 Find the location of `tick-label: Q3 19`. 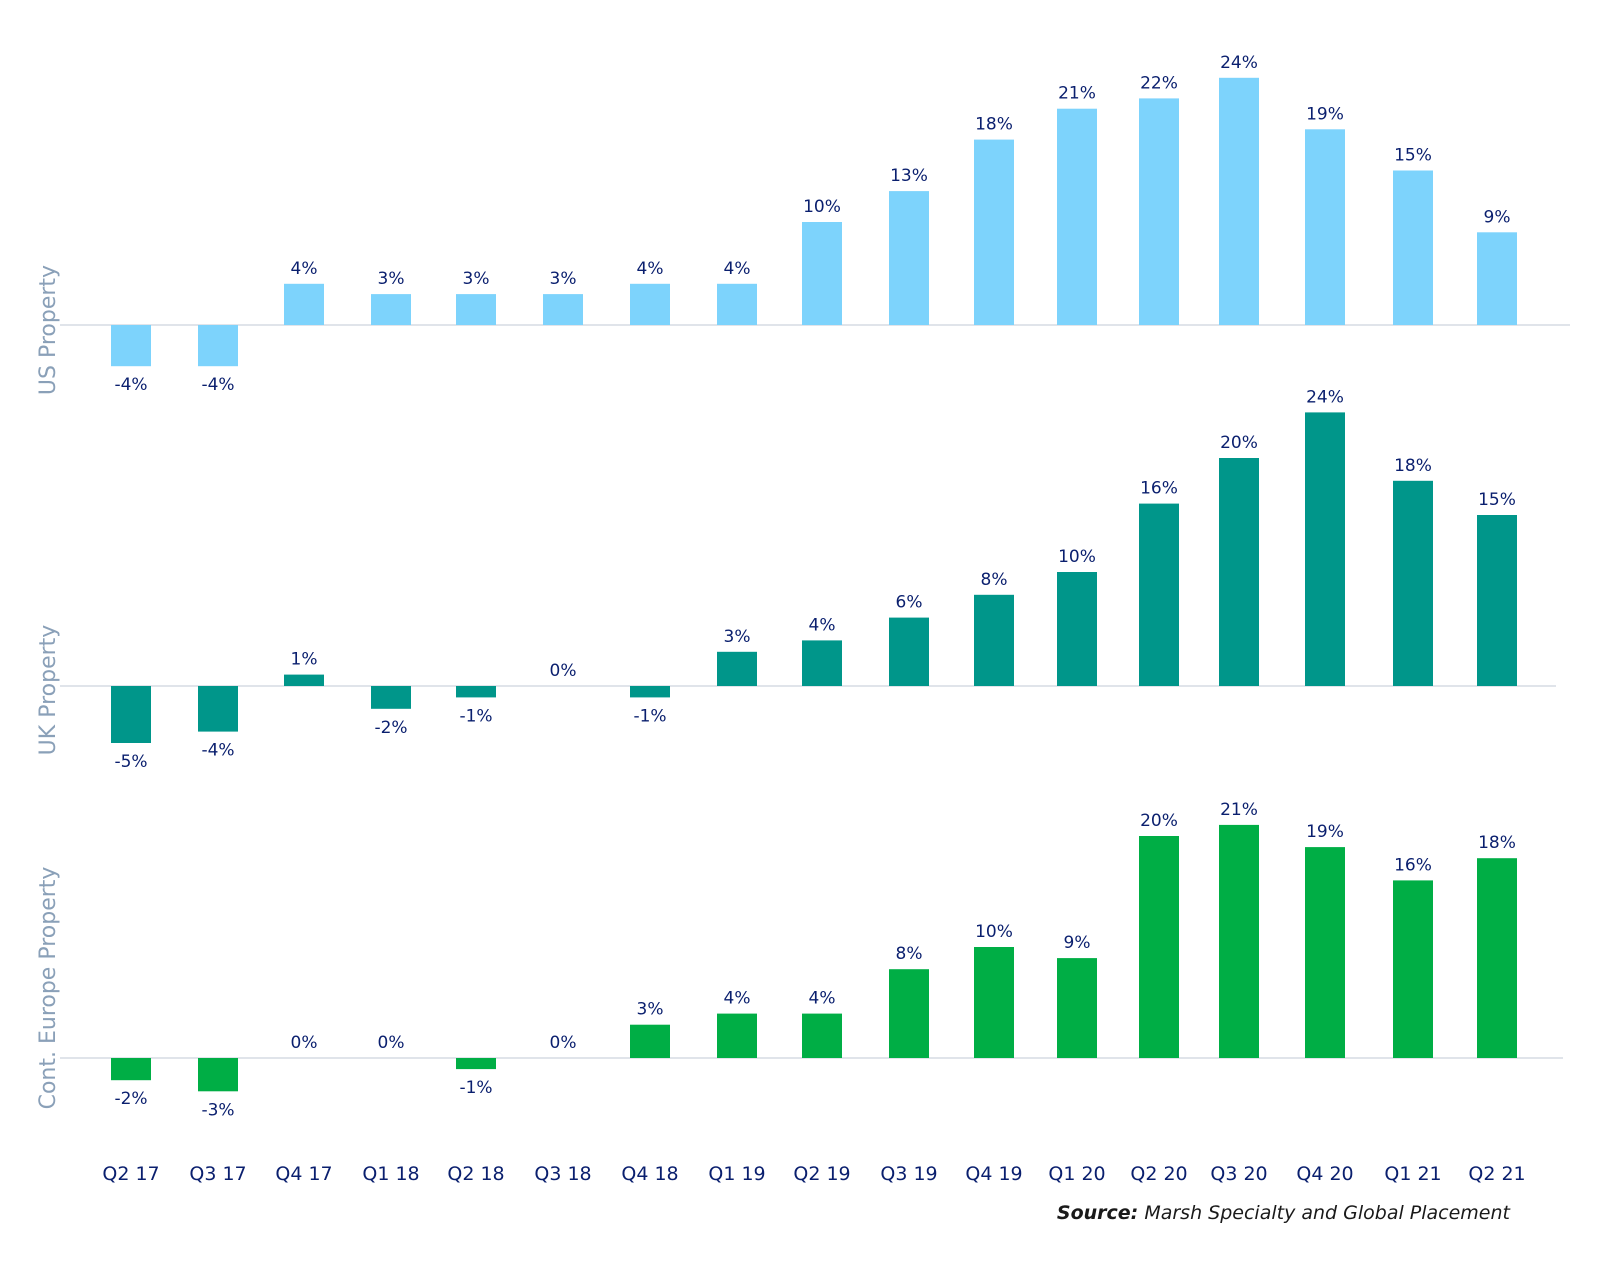

tick-label: Q3 19 is located at coordinates (908, 1174).